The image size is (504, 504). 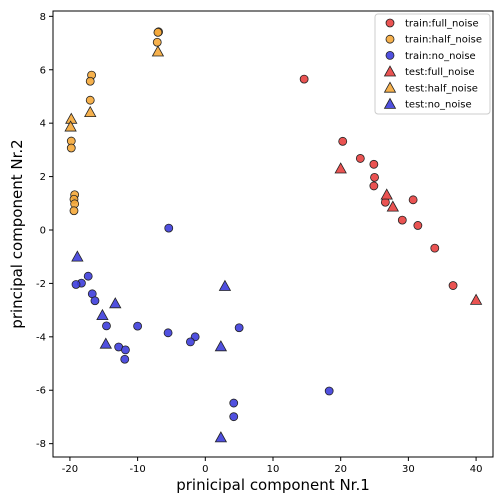 What do you see at coordinates (41, 391) in the screenshot?
I see `y-tick-label: -6` at bounding box center [41, 391].